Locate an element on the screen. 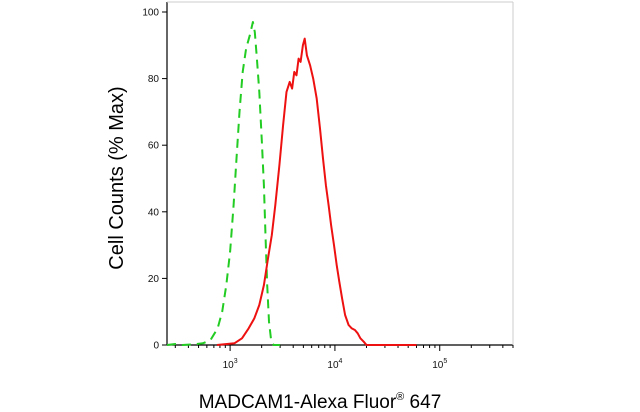  x-axis-title-suffix: 647 is located at coordinates (422, 402).